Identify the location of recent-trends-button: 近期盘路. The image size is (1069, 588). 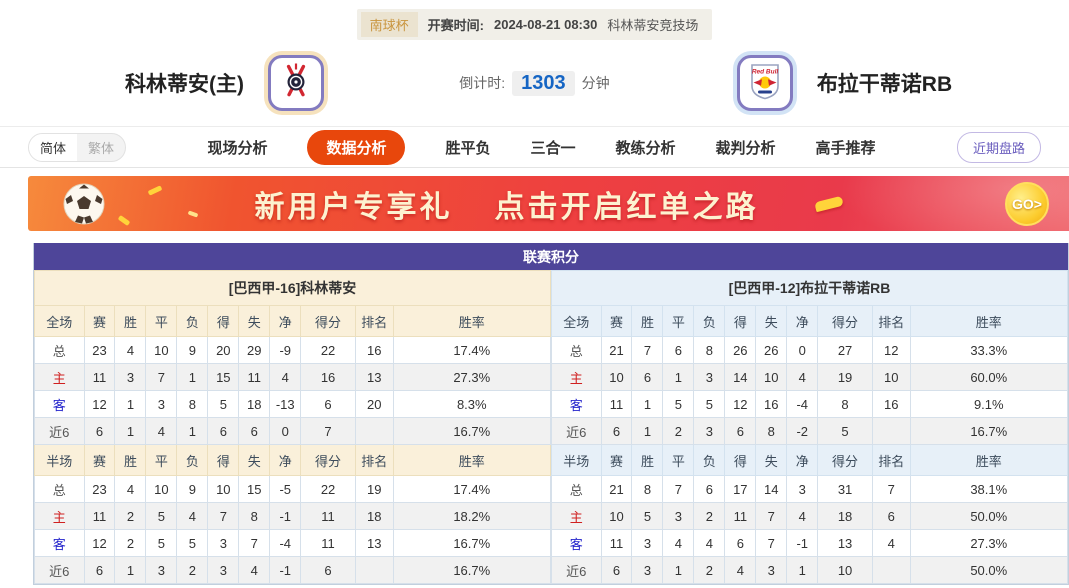
(998, 147).